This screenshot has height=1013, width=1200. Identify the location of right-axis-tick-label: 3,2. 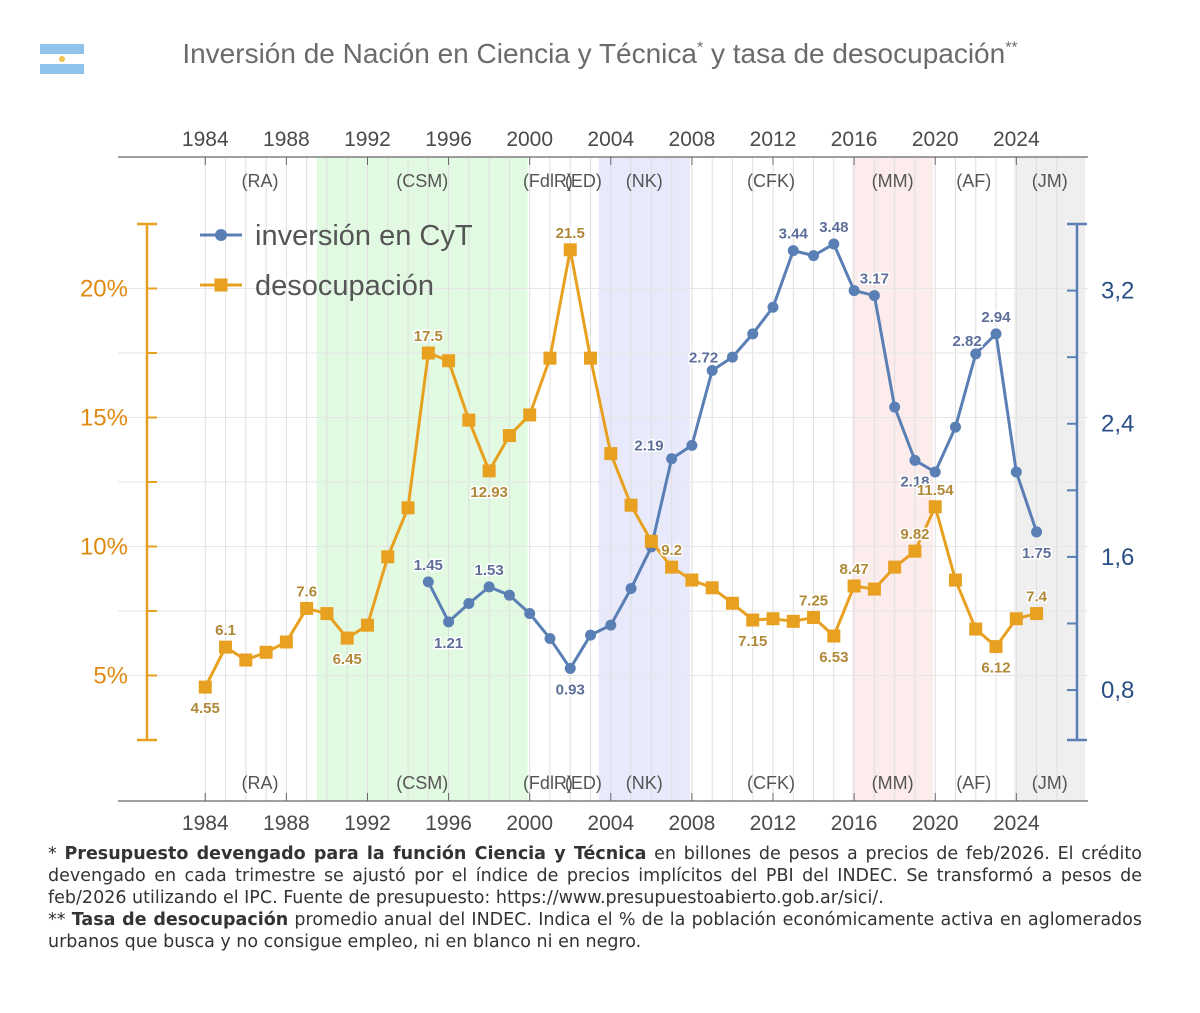
(1117, 291).